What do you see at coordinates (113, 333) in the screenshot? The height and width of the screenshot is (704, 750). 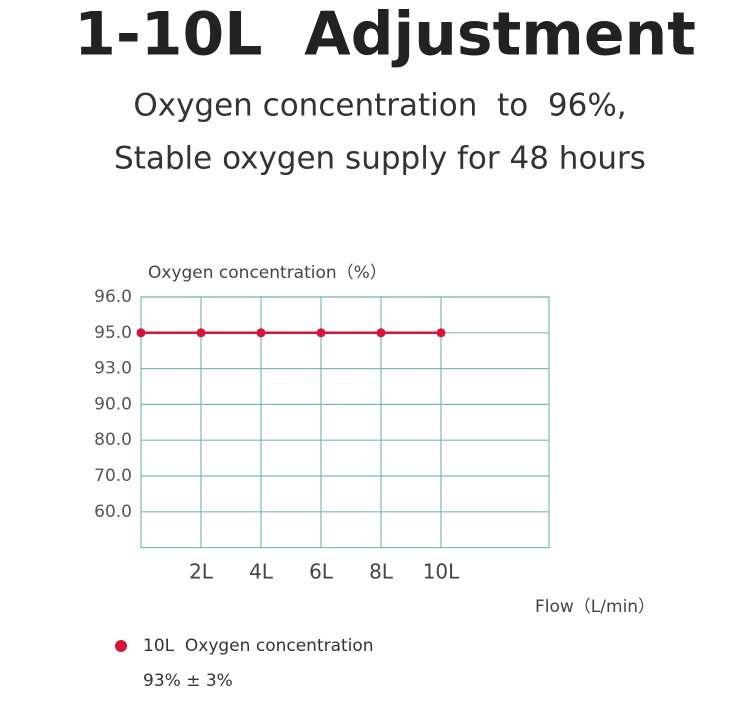 I see `y-tick-label: 95.0` at bounding box center [113, 333].